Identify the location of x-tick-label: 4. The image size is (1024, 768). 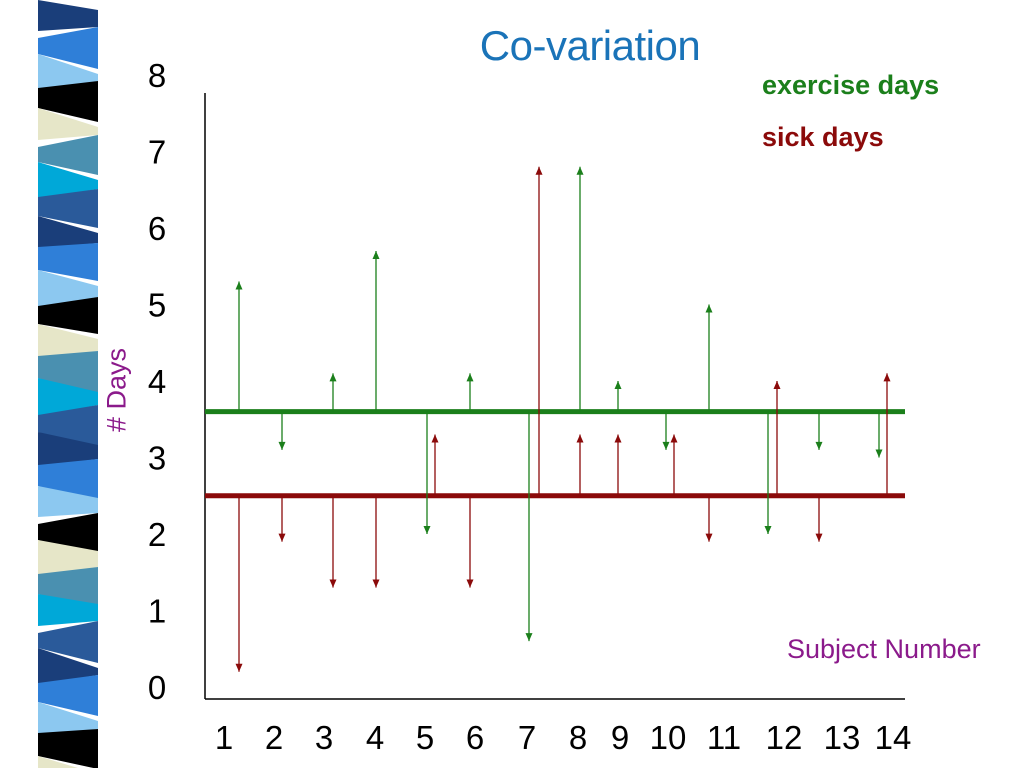
(375, 737).